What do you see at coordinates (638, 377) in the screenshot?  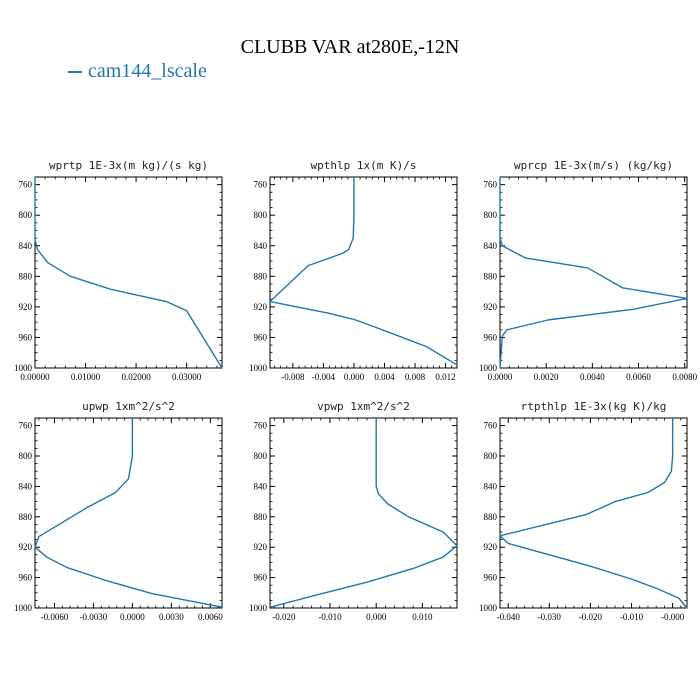 I see `panel-3-xtick-label-3: 0.0060` at bounding box center [638, 377].